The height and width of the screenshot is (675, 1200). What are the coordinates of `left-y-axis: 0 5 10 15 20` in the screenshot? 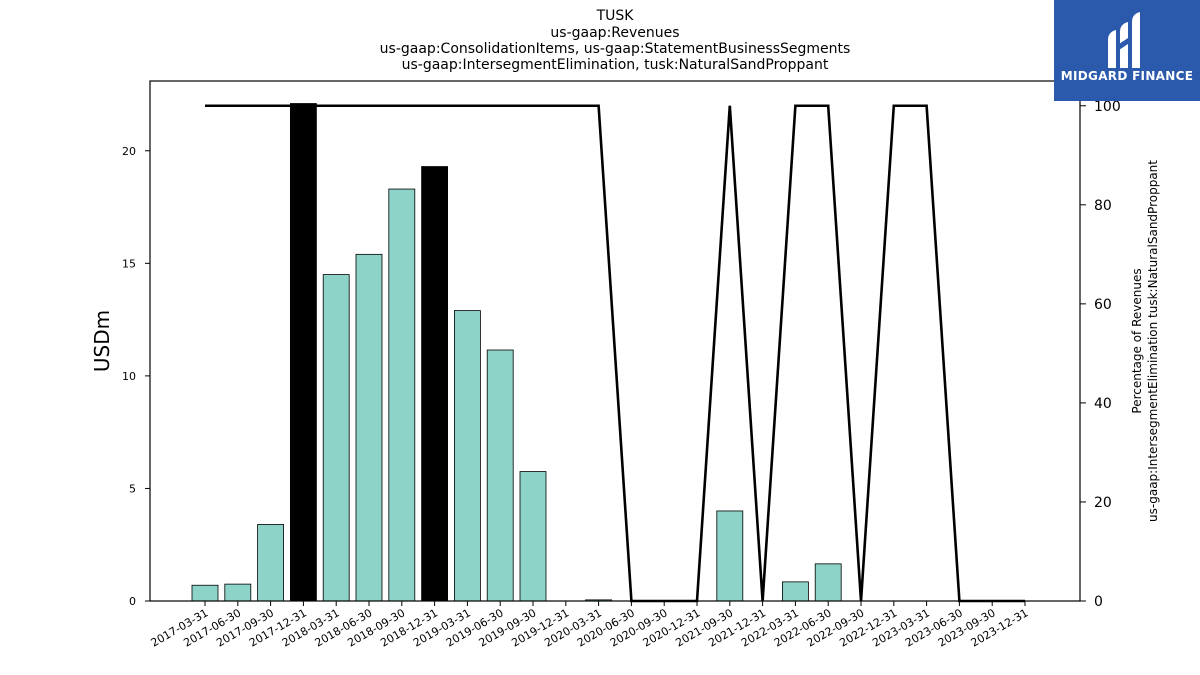 It's located at (136, 376).